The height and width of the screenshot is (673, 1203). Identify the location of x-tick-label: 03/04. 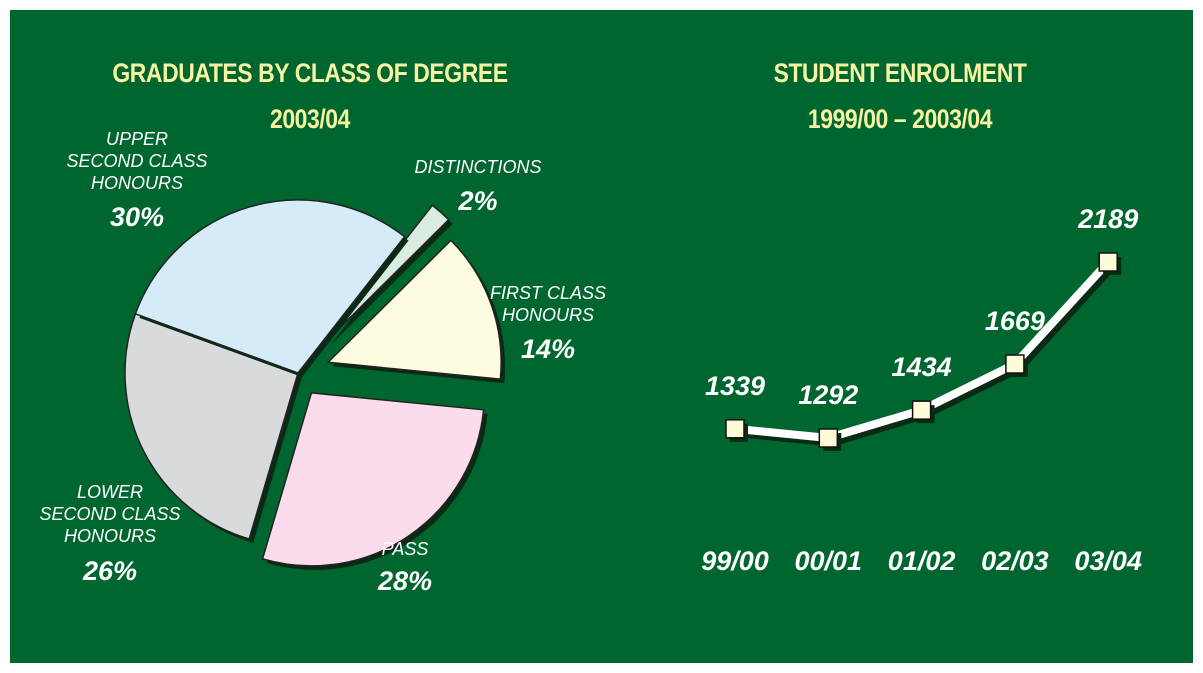
(1108, 561).